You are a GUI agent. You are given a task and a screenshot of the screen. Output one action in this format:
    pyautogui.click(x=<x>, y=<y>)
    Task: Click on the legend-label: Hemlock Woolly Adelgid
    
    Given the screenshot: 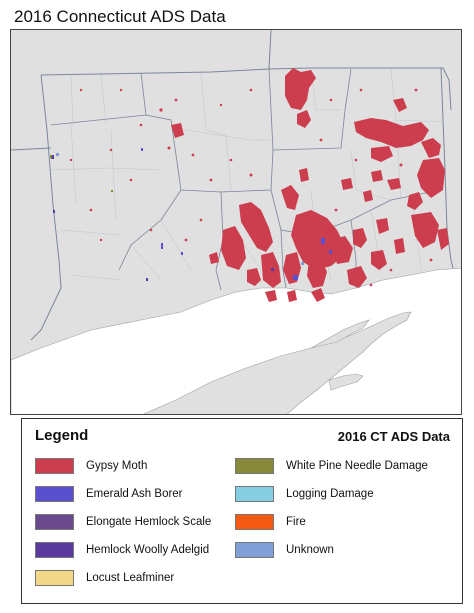 What is the action you would take?
    pyautogui.click(x=148, y=550)
    